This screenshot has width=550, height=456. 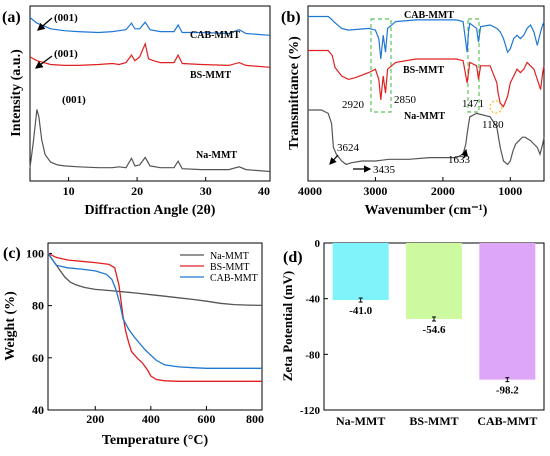 I want to click on panel-d-label: (d), so click(x=293, y=257).